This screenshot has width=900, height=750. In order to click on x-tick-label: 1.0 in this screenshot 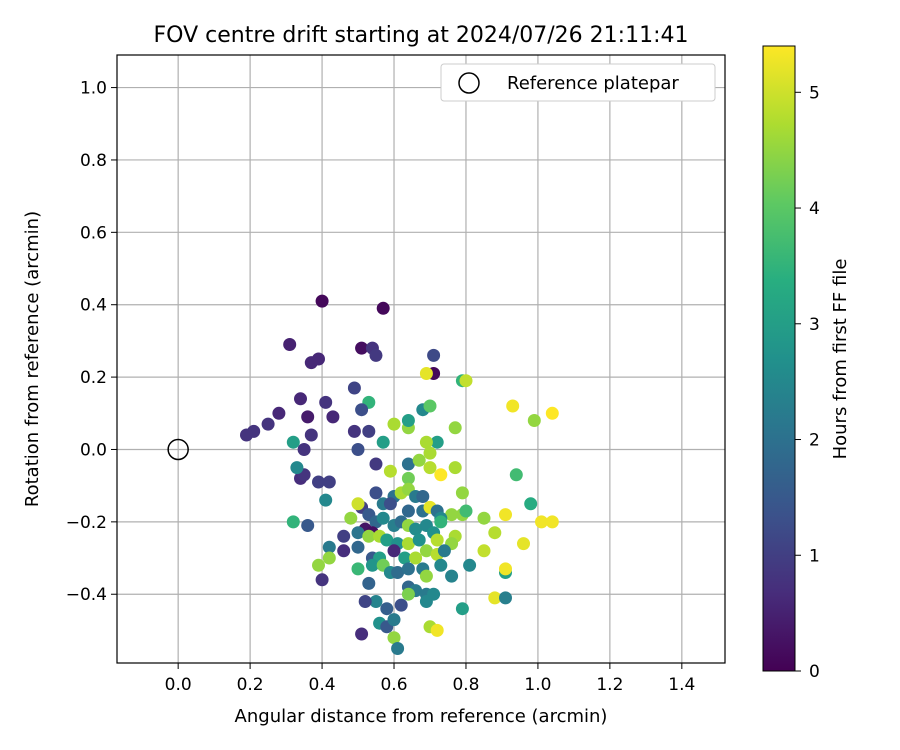, I will do `click(537, 685)`.